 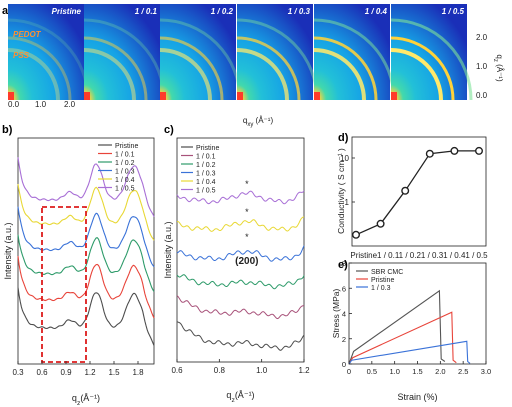 What do you see at coordinates (344, 263) in the screenshot?
I see `y-tick-label: 8` at bounding box center [344, 263].